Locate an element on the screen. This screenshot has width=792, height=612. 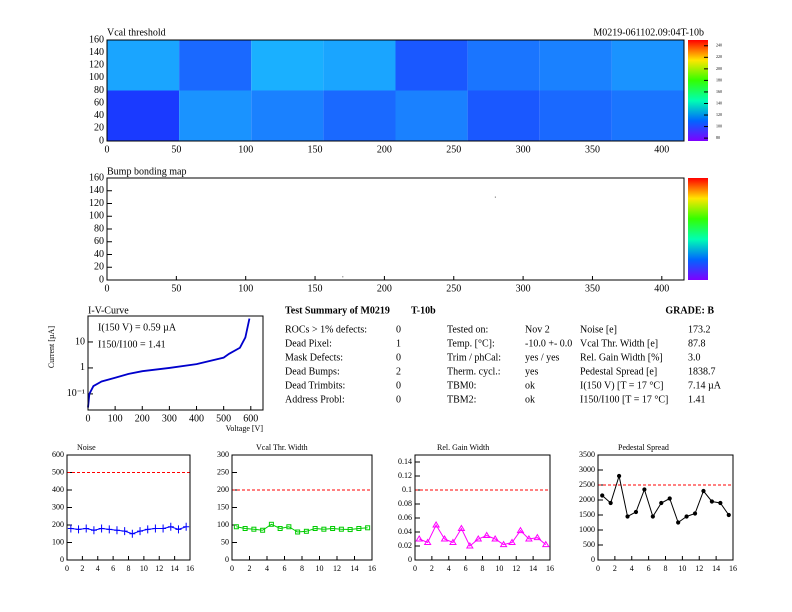
chart: Noise 0 2 4 6 8 10 12 14 16 0 100 200 300 400 500 600 is located at coordinates (123, 508).